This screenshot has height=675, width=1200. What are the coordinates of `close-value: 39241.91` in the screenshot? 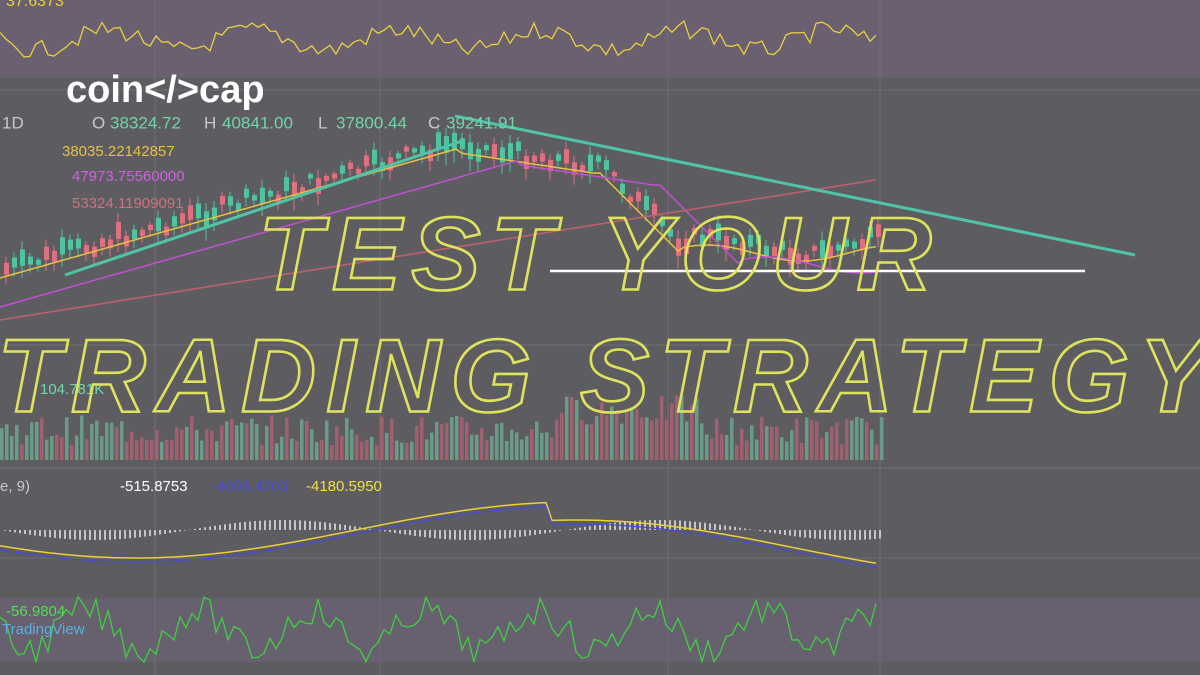 It's located at (481, 122).